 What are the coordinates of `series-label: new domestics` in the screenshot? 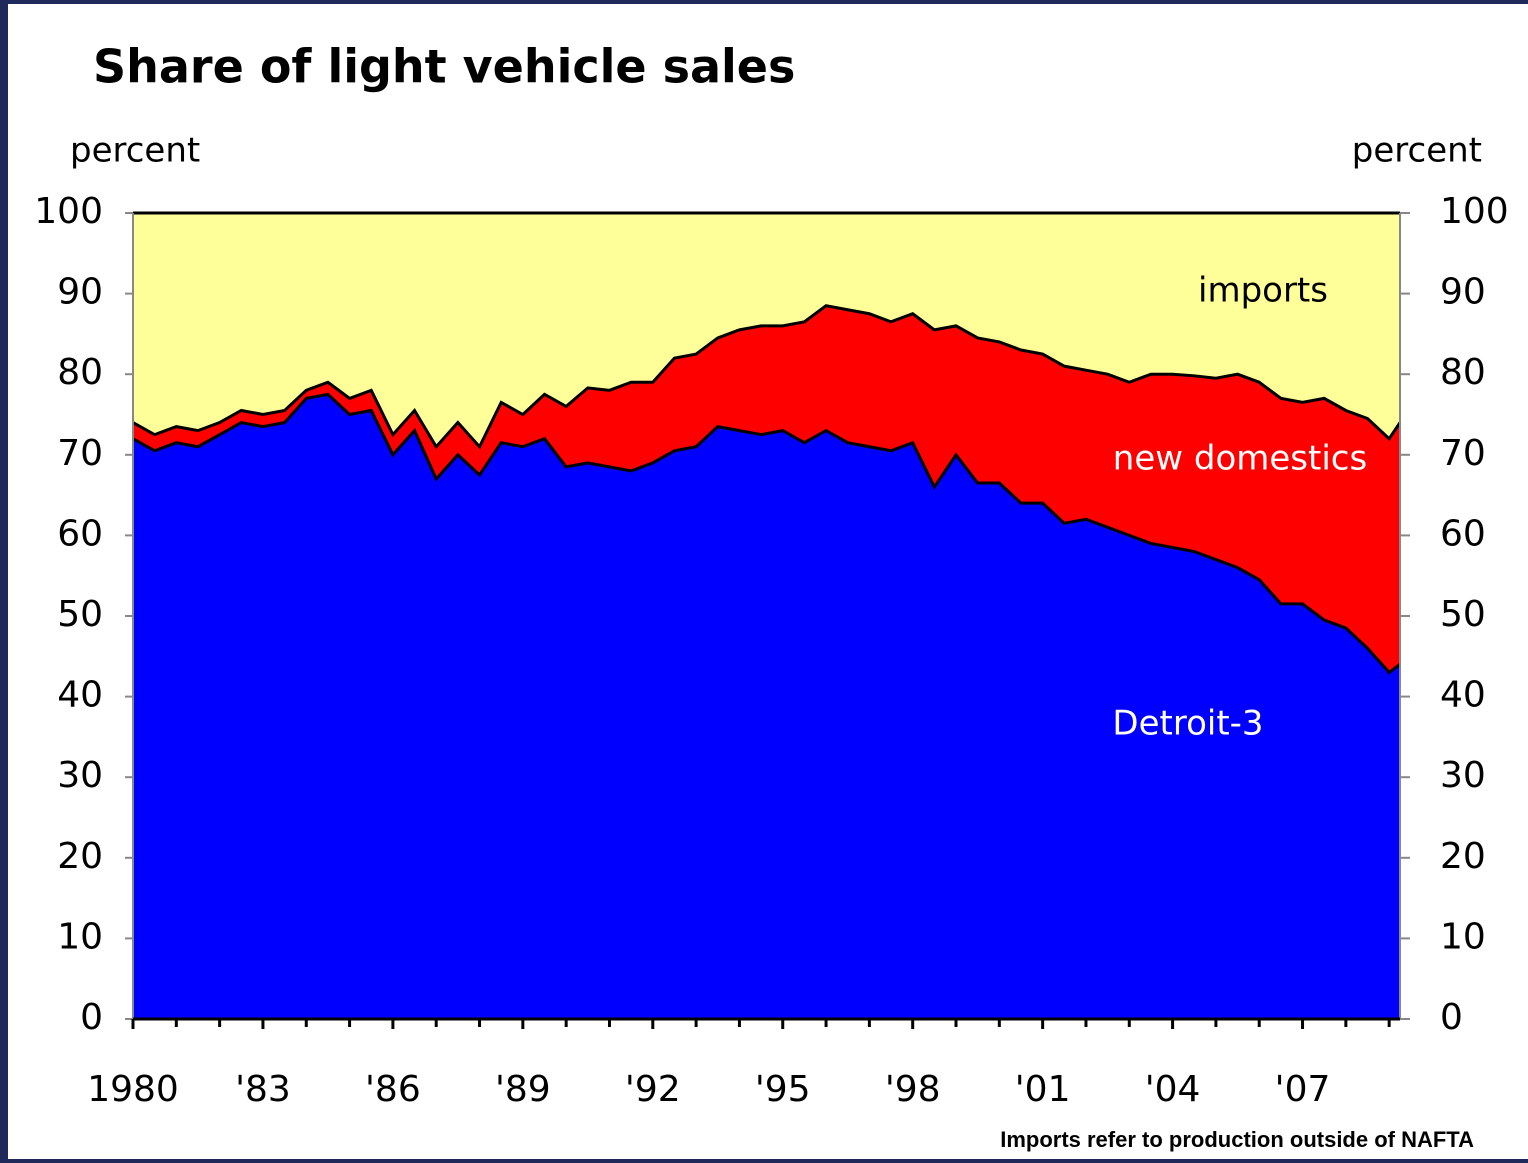 It's located at (1240, 459).